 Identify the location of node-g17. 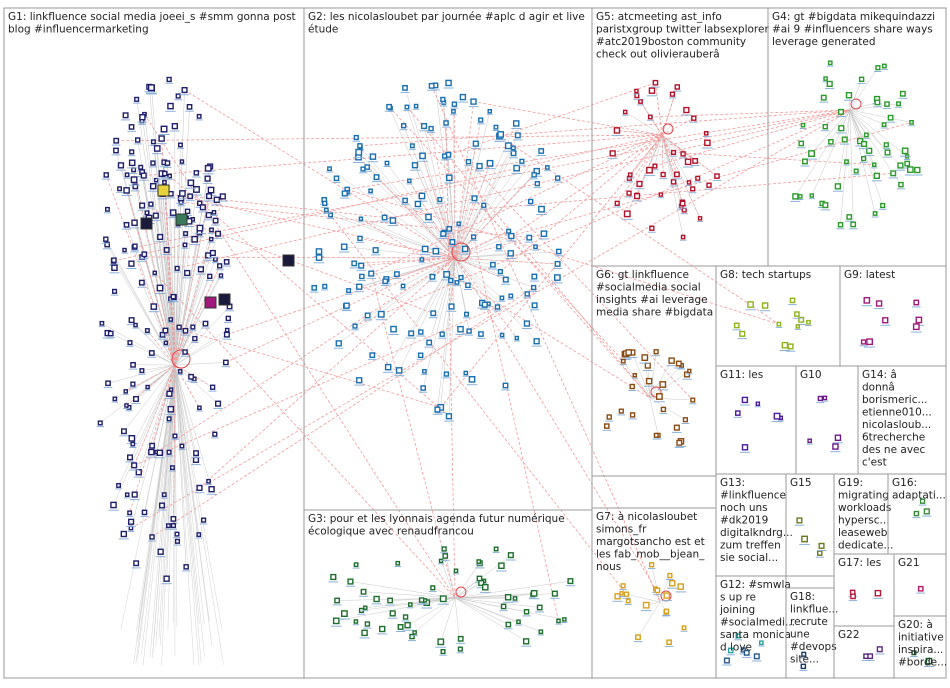
(853, 597).